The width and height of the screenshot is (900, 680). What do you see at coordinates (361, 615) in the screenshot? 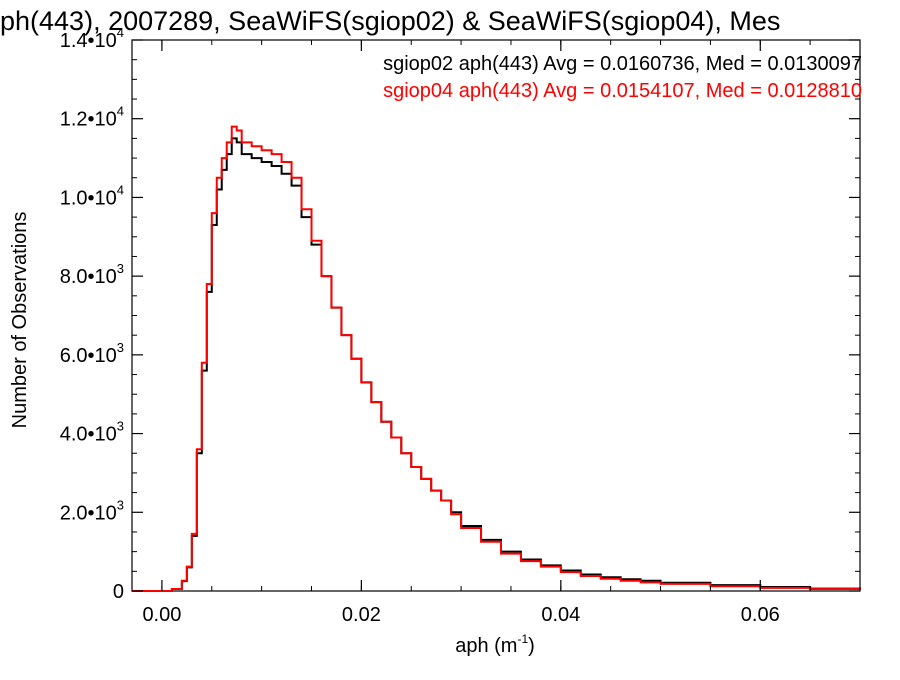
I see `x-tick-label: 0.02` at bounding box center [361, 615].